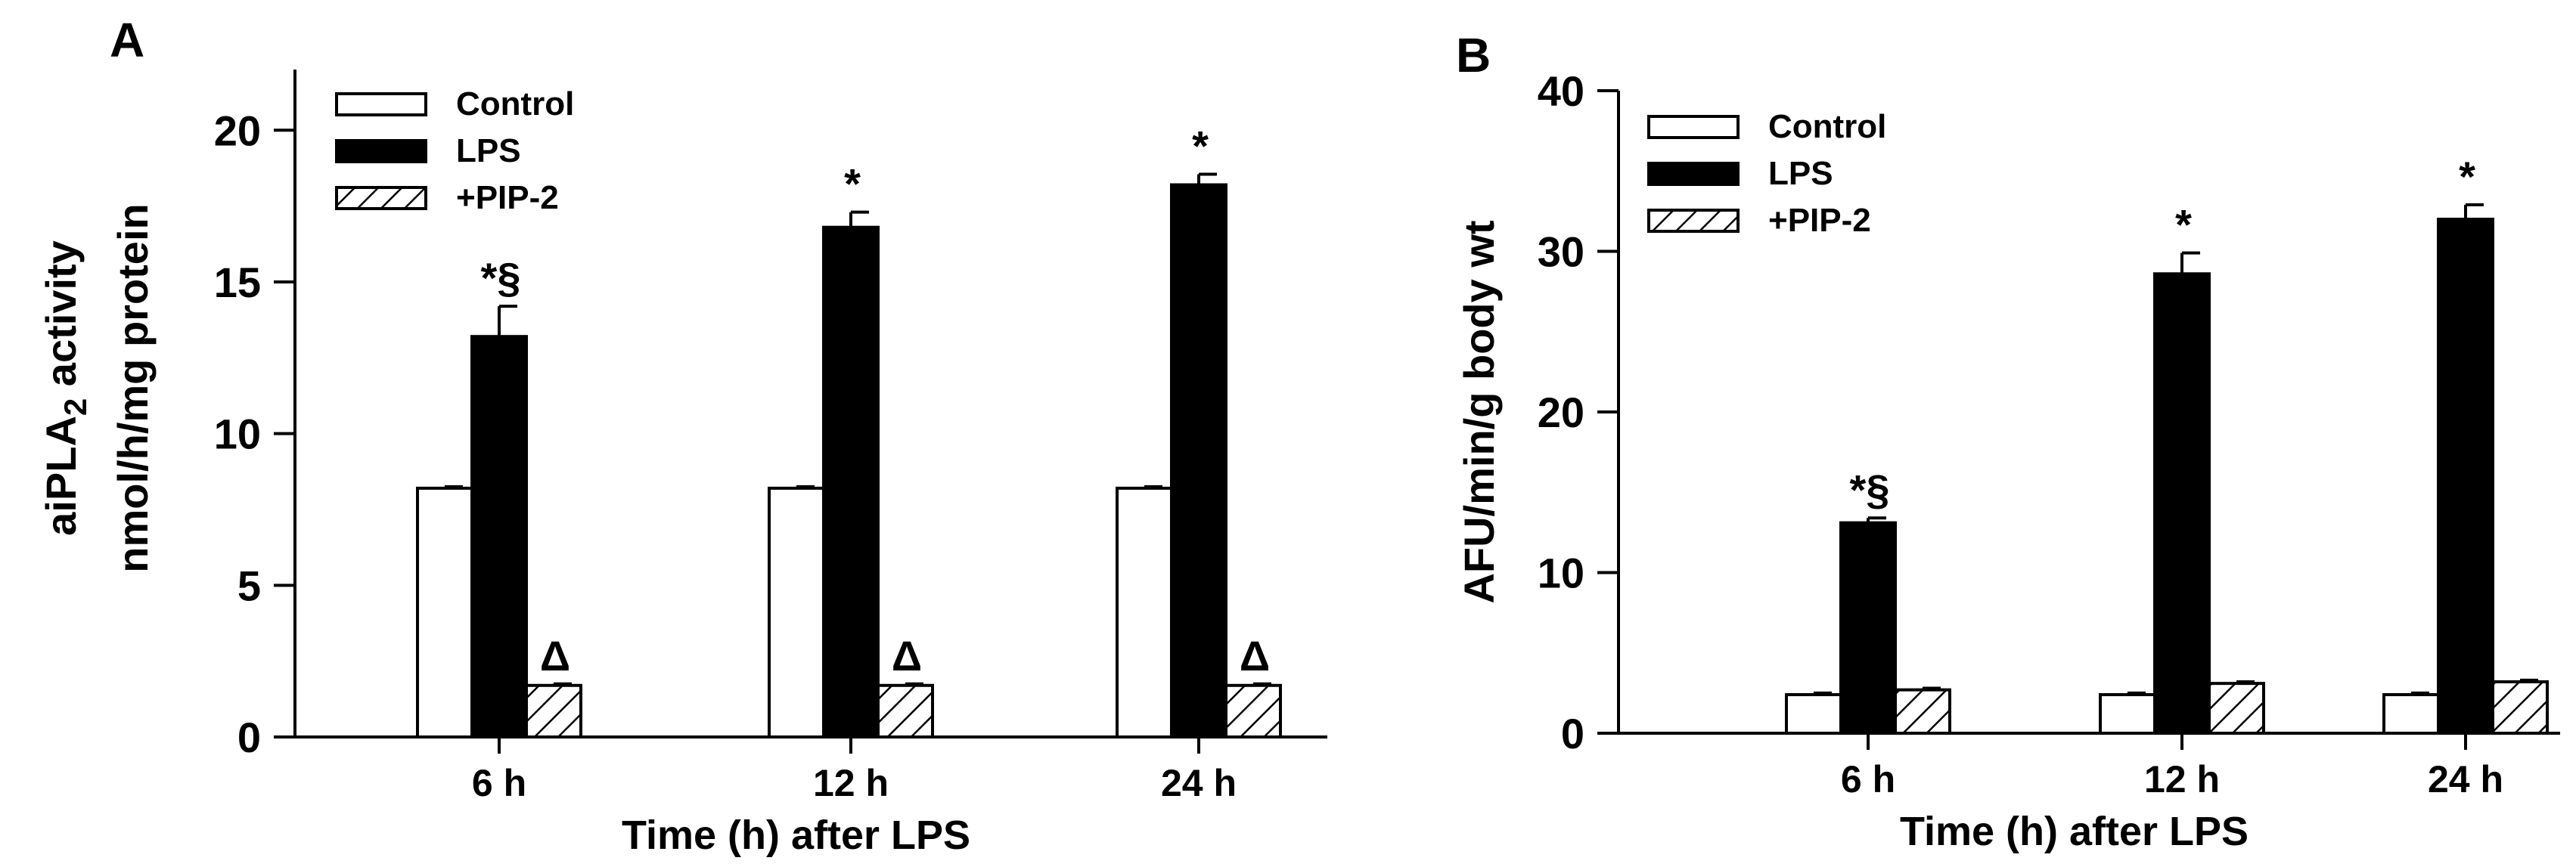 The width and height of the screenshot is (2576, 867). Describe the element at coordinates (1473, 55) in the screenshot. I see `panel-label: B` at that location.